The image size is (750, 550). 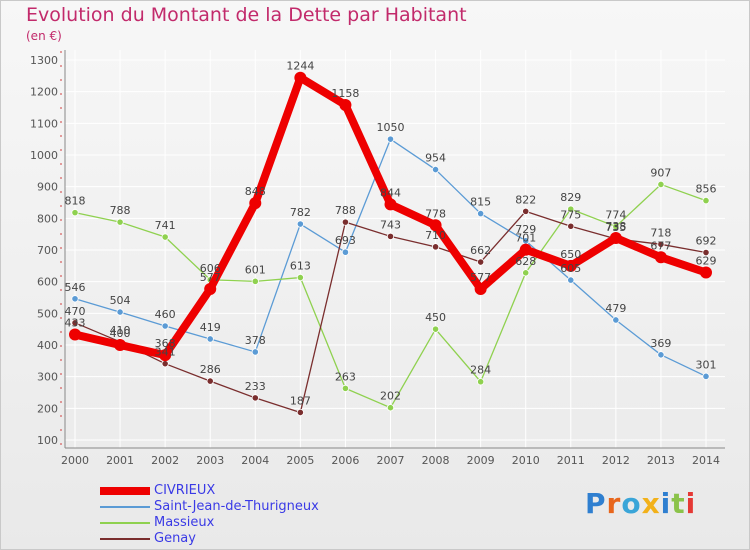 What do you see at coordinates (345, 376) in the screenshot?
I see `data-label-massieux: 263` at bounding box center [345, 376].